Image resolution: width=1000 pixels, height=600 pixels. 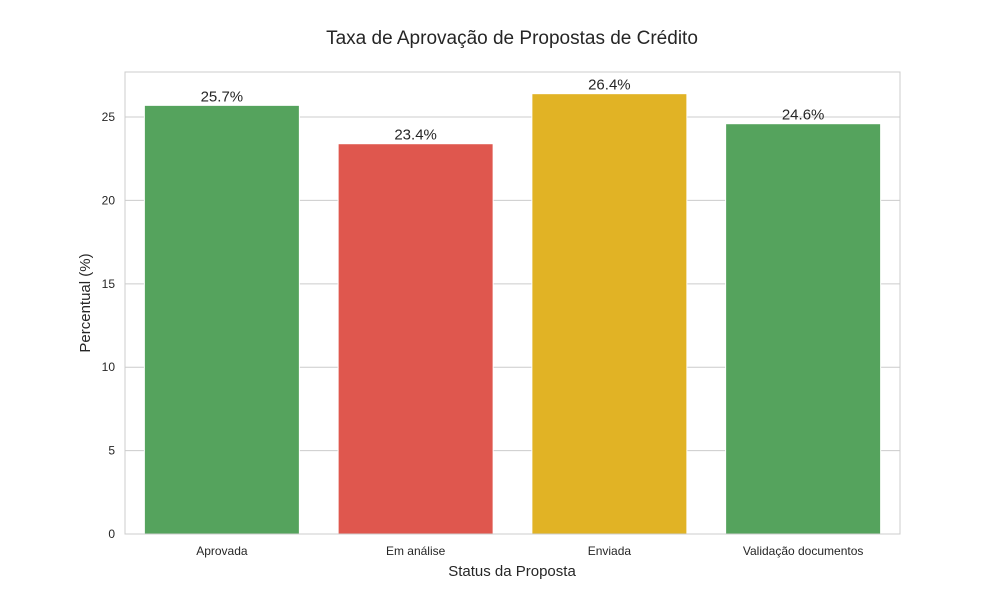 What do you see at coordinates (512, 571) in the screenshot?
I see `x-axis-label: Status da Proposta` at bounding box center [512, 571].